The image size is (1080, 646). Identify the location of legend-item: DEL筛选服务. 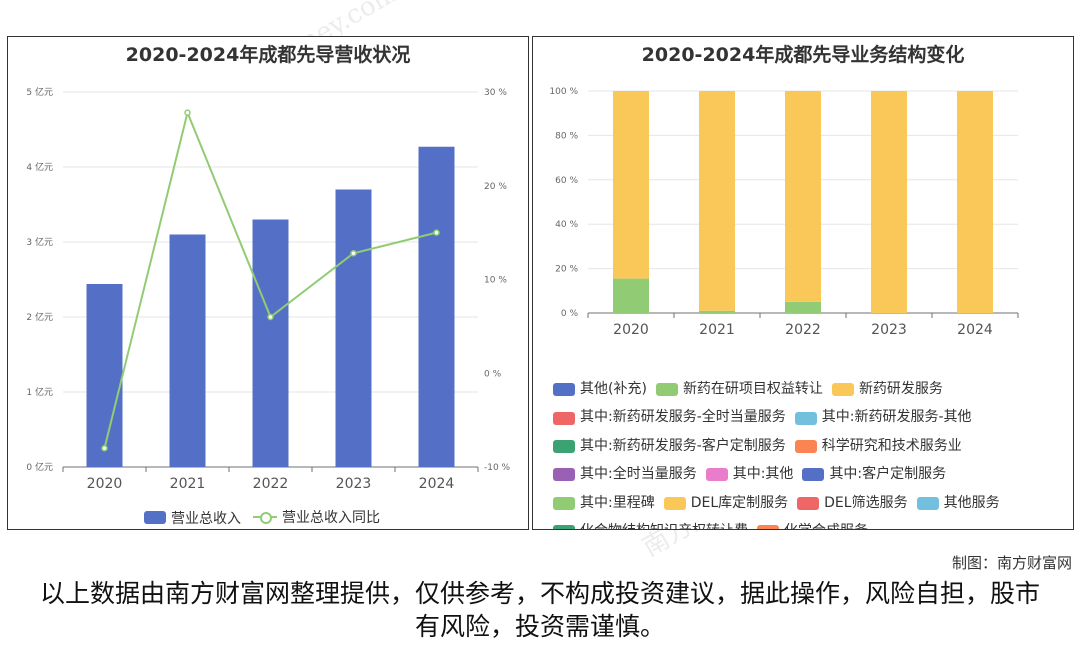
(852, 503).